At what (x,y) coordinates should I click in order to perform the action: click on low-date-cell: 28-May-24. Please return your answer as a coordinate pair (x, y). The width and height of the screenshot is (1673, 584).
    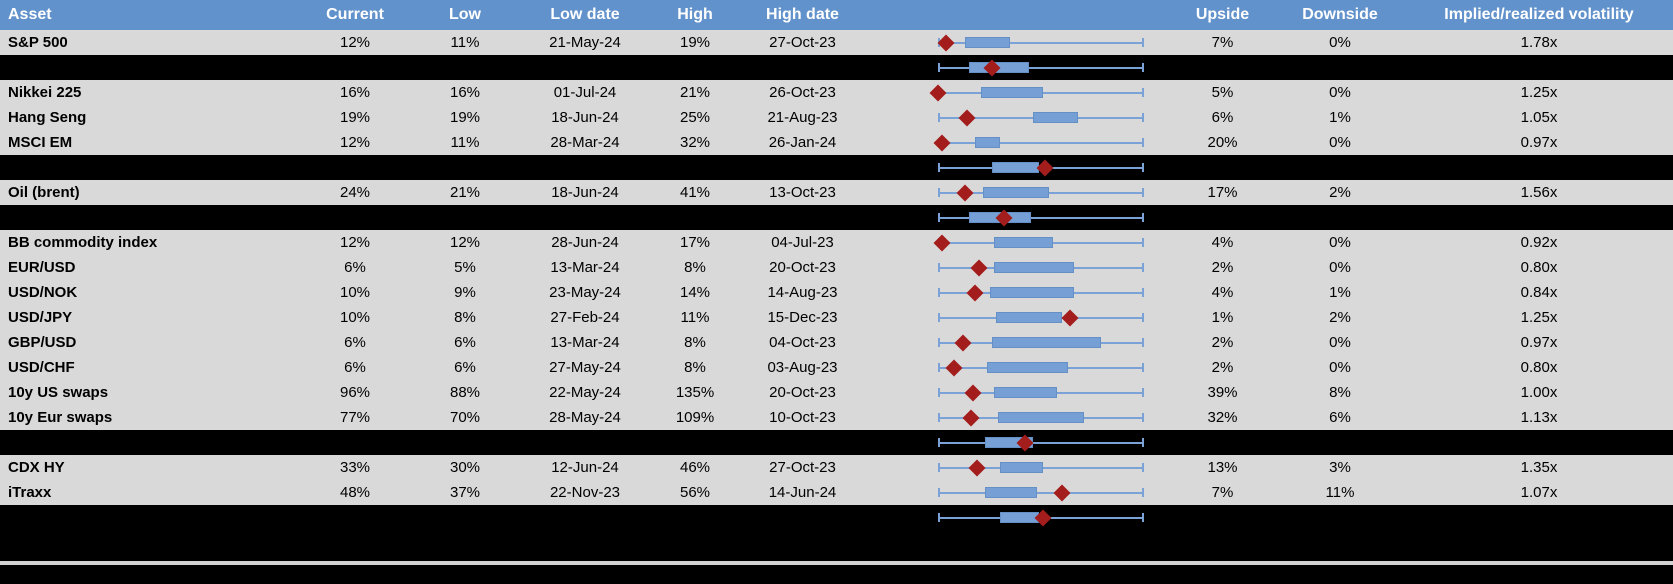
    Looking at the image, I should click on (585, 417).